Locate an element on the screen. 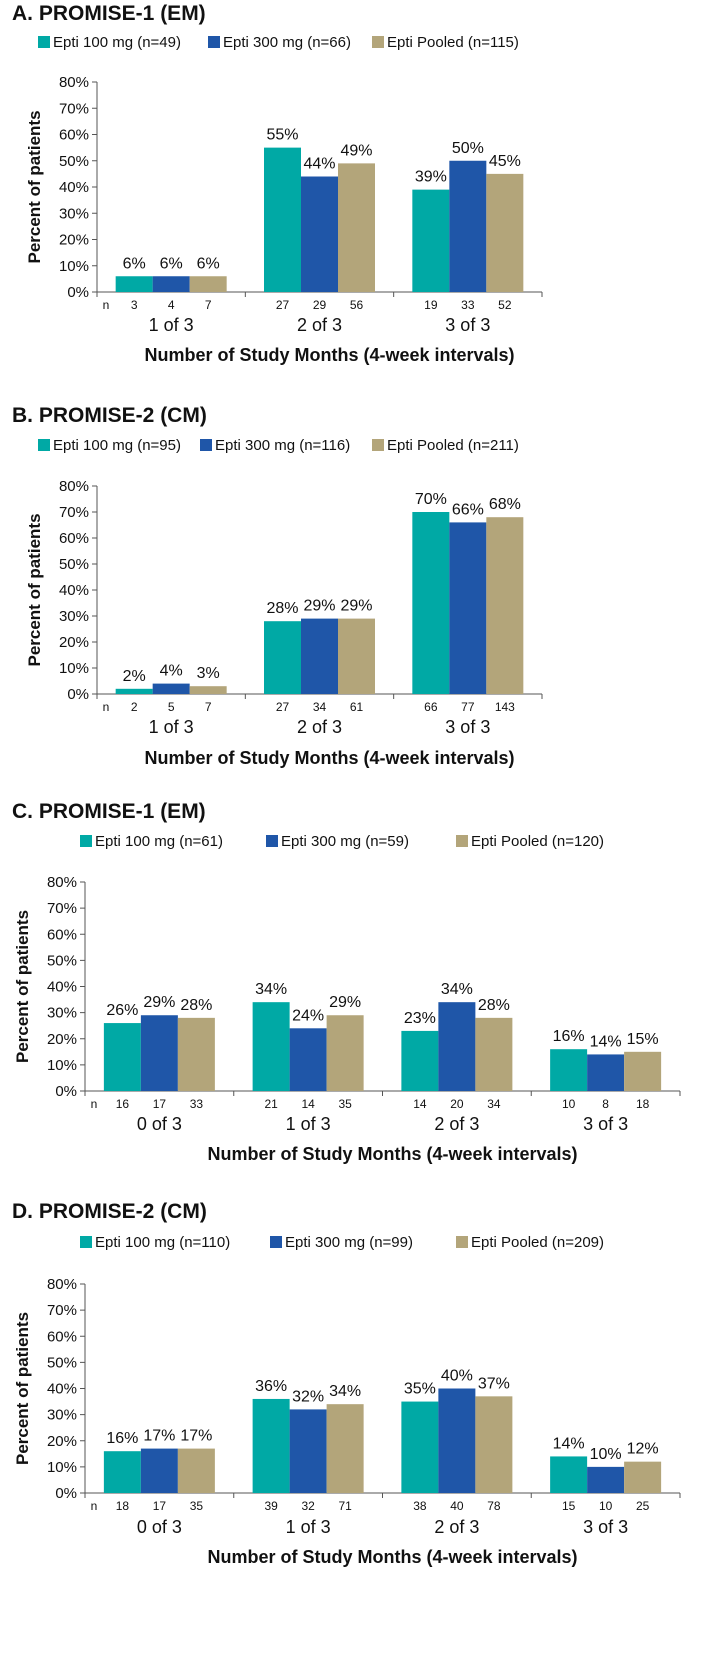  n-count-label: 66 is located at coordinates (431, 707).